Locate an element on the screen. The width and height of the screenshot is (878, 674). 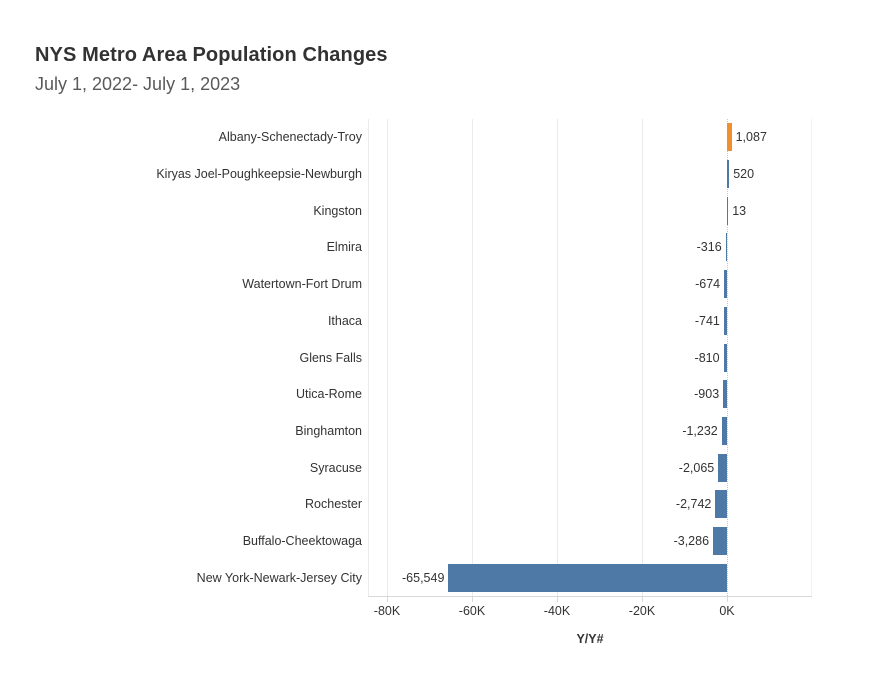
bar-ithaca is located at coordinates (725, 320).